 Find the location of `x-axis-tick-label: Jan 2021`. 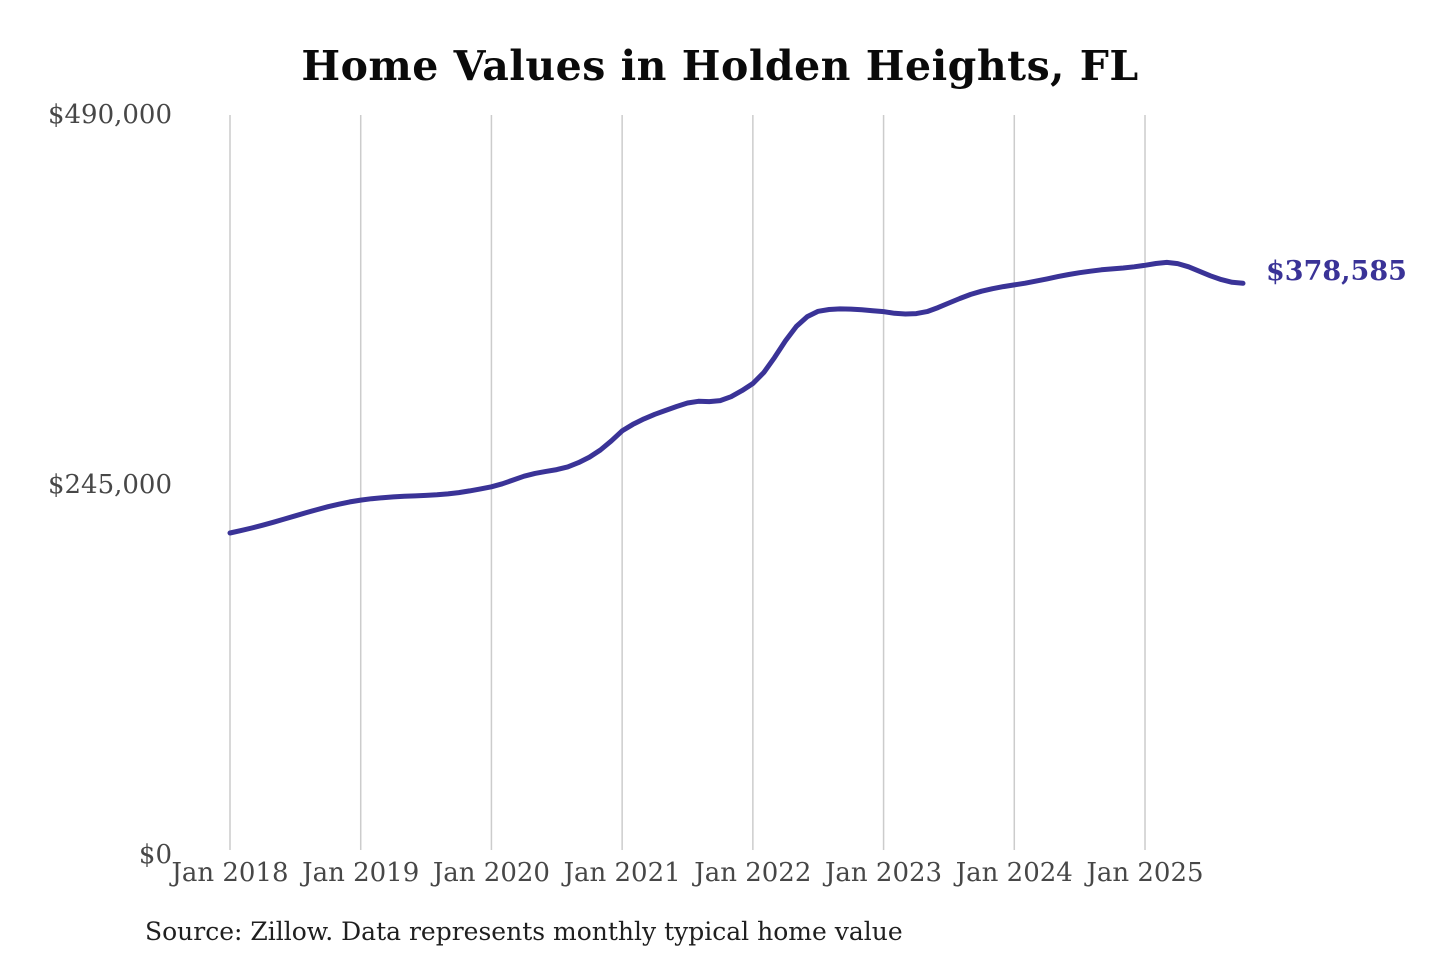

x-axis-tick-label: Jan 2021 is located at coordinates (622, 873).